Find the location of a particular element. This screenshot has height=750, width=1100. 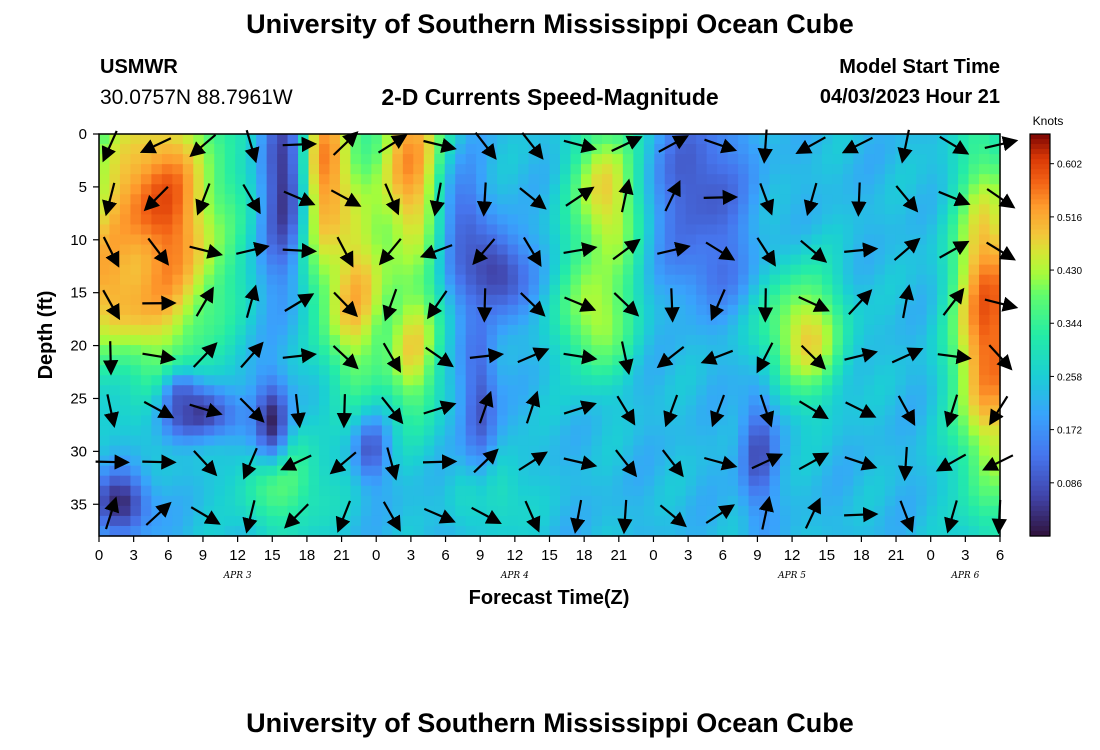

x-tick-label: 21 is located at coordinates (896, 555).